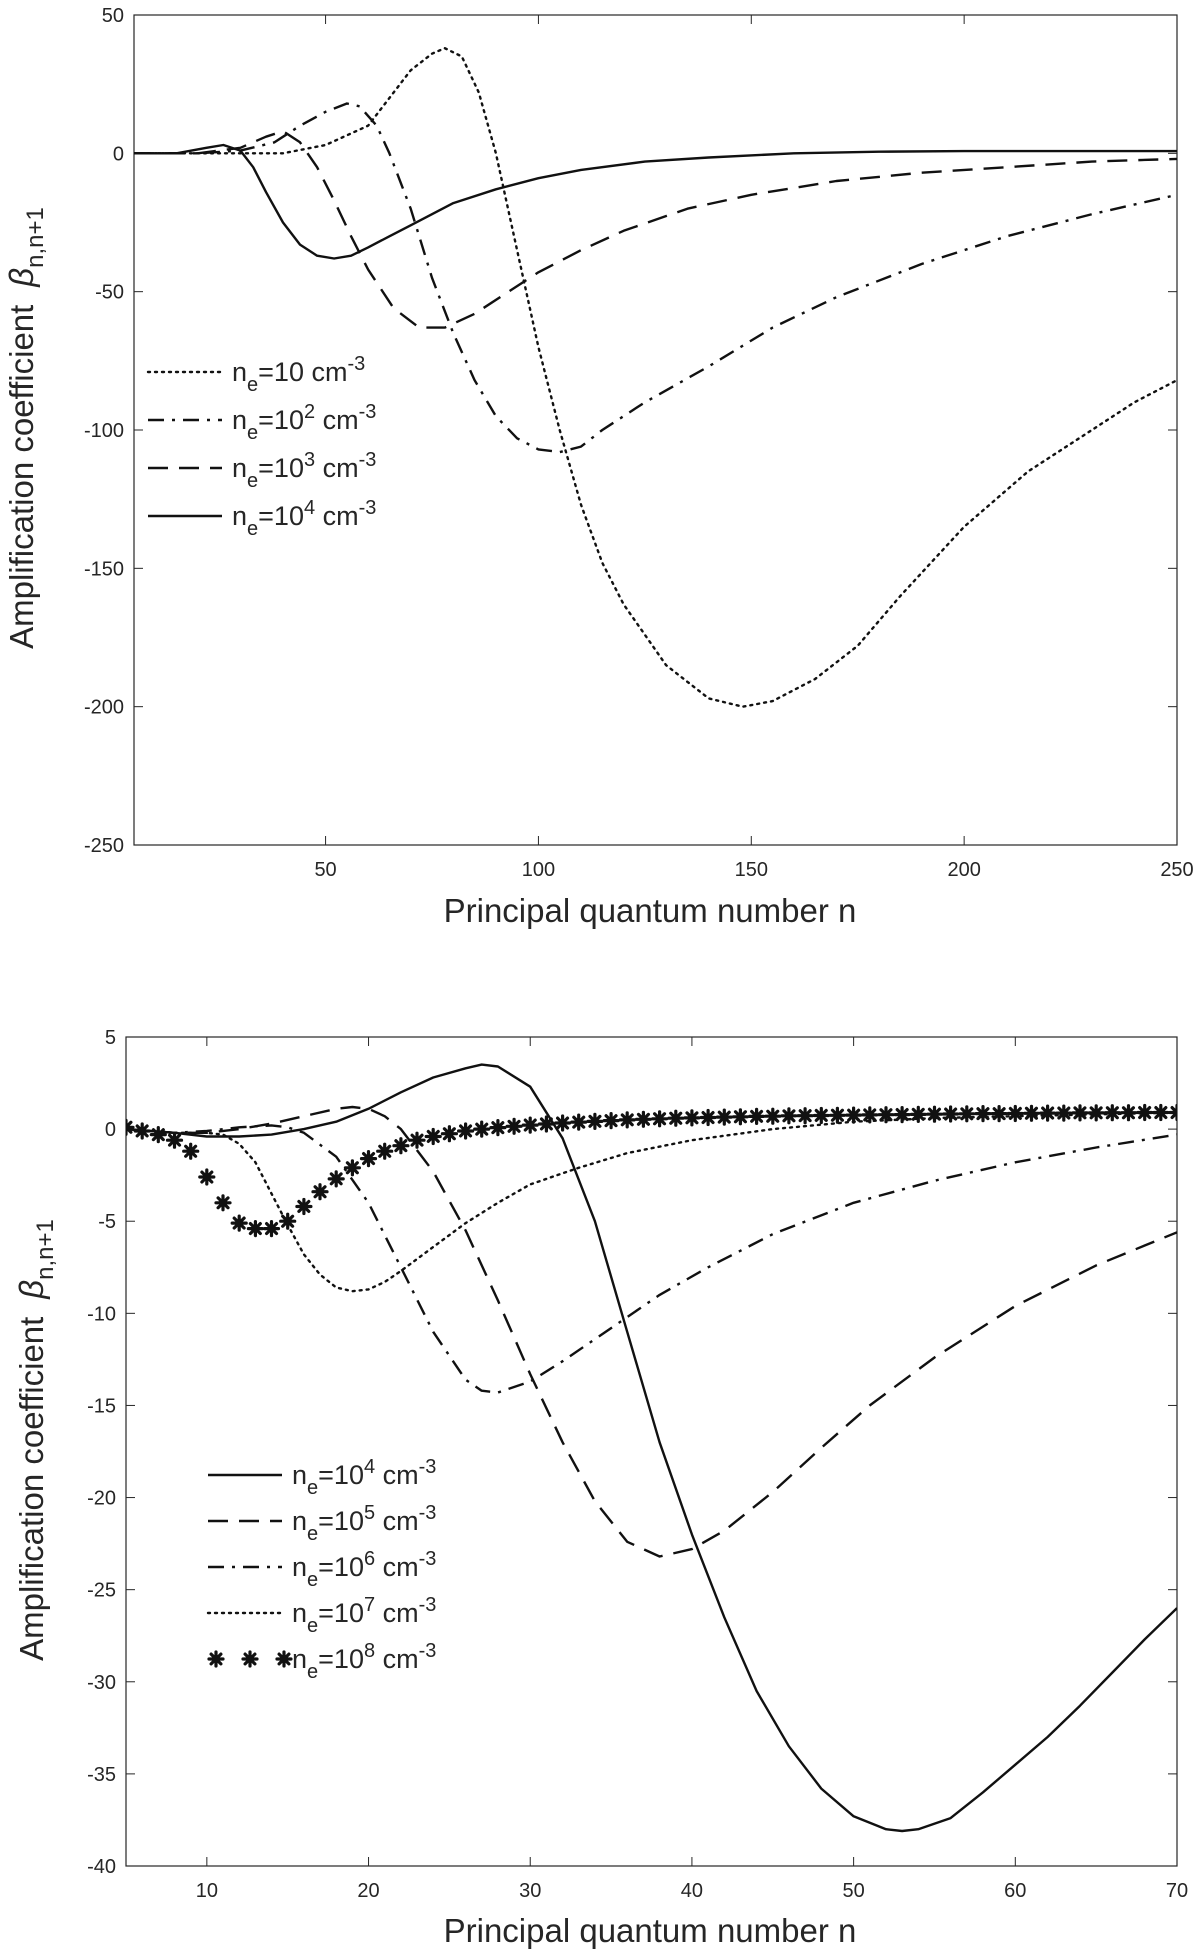 This screenshot has width=1200, height=1956. What do you see at coordinates (364, 1615) in the screenshot?
I see `legend-label: ne=107 cm-3` at bounding box center [364, 1615].